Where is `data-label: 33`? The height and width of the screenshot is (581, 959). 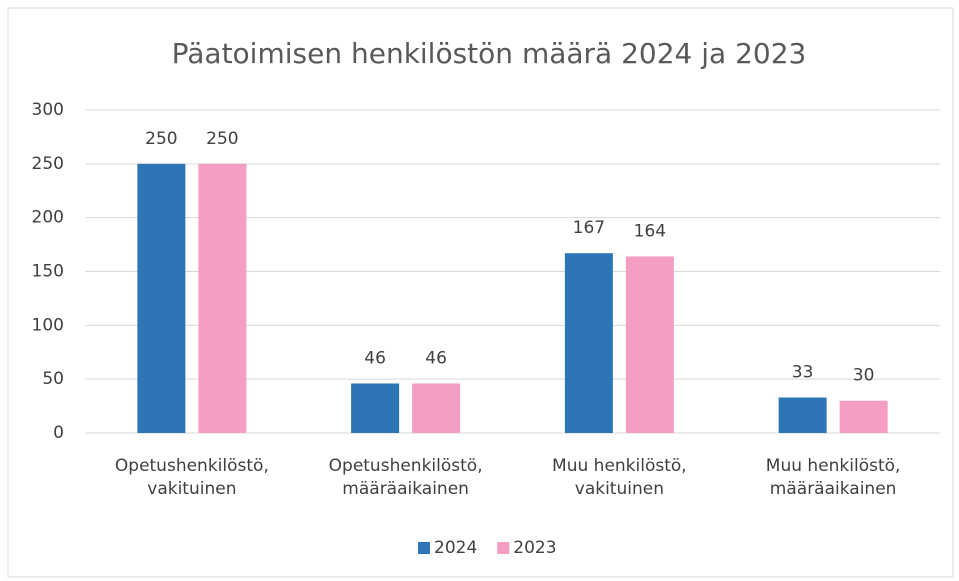
data-label: 33 is located at coordinates (803, 372).